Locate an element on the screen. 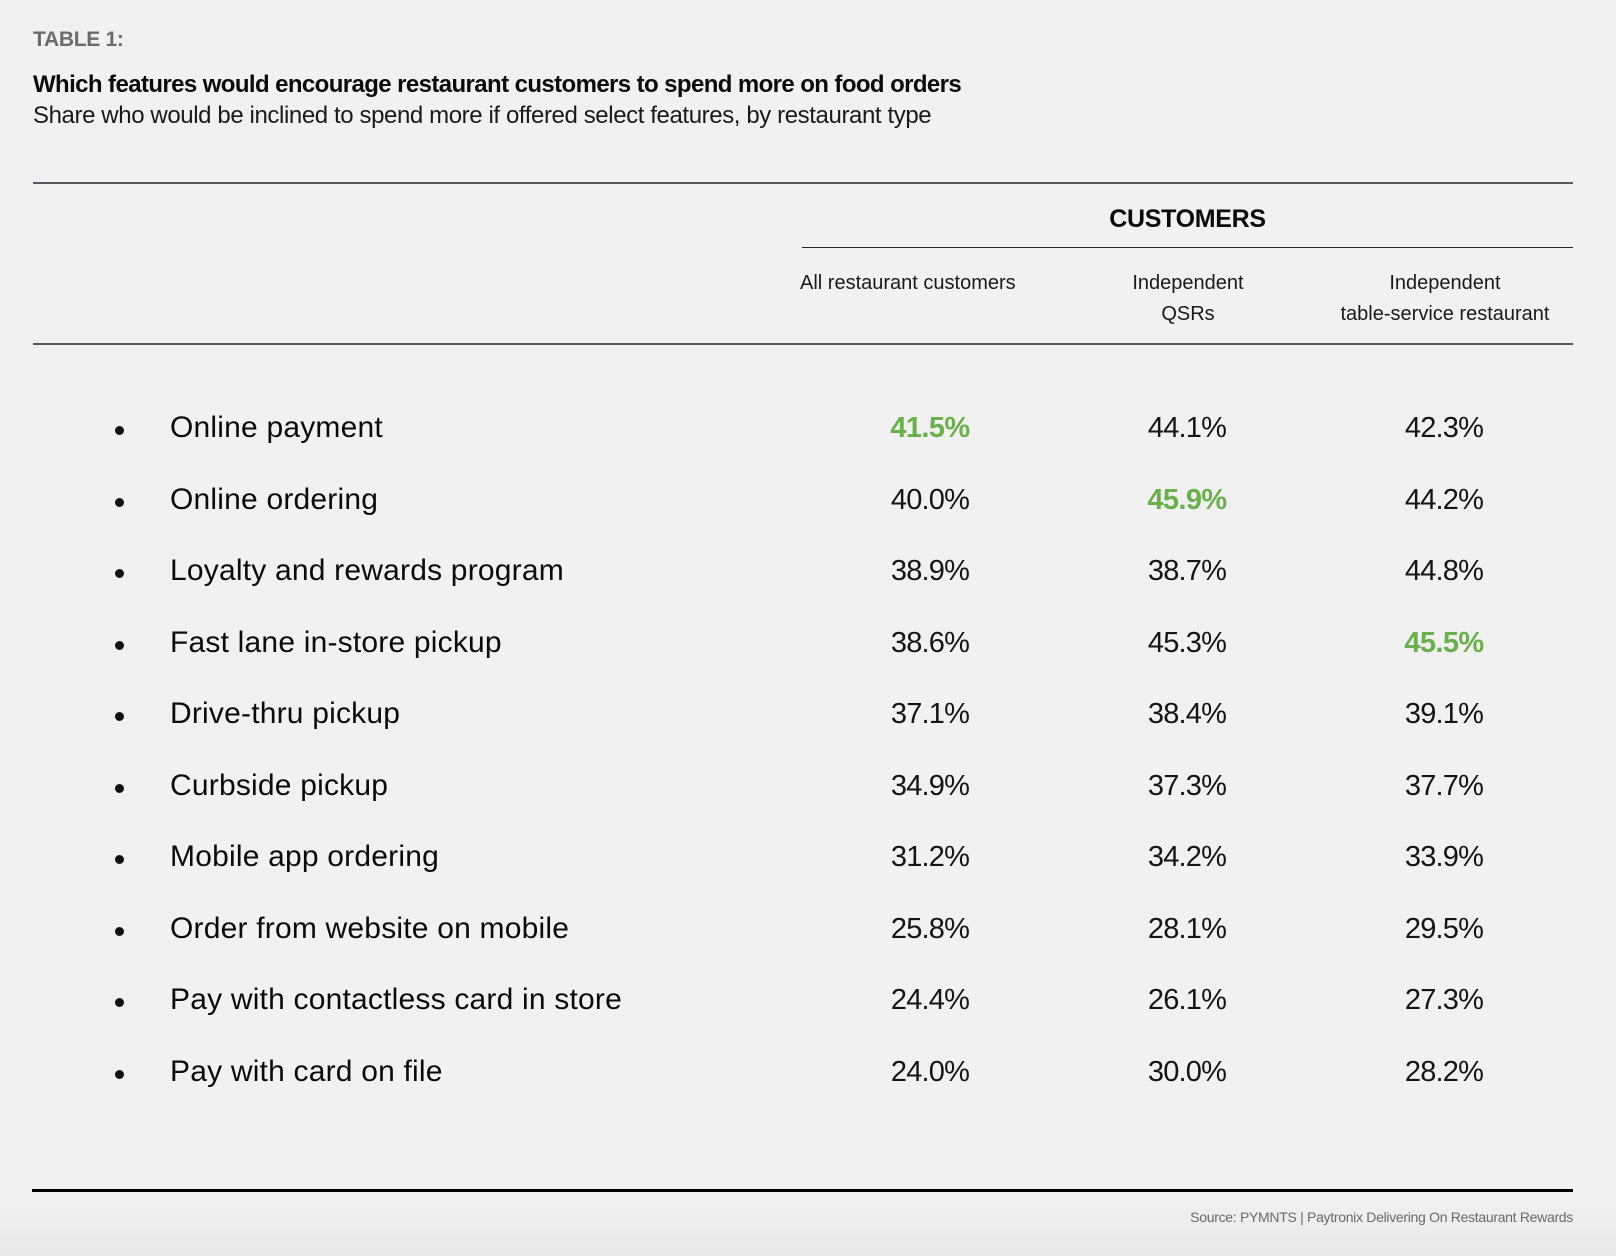 This screenshot has width=1616, height=1256. value-cell: 37.1% is located at coordinates (930, 714).